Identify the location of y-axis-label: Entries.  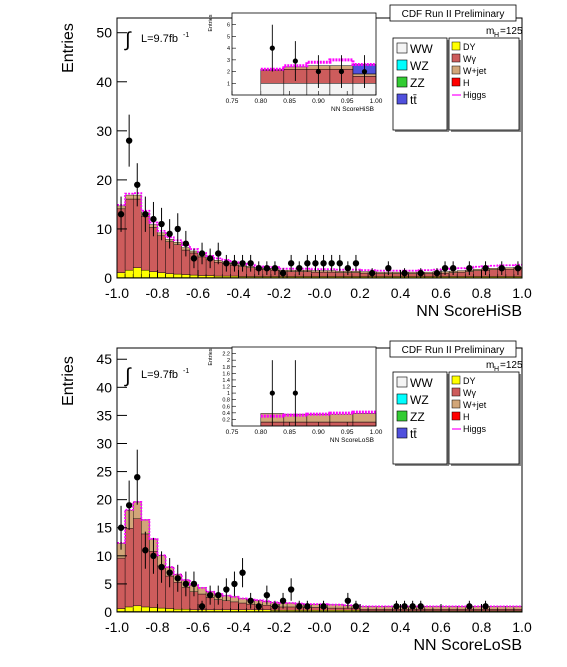
(68, 381).